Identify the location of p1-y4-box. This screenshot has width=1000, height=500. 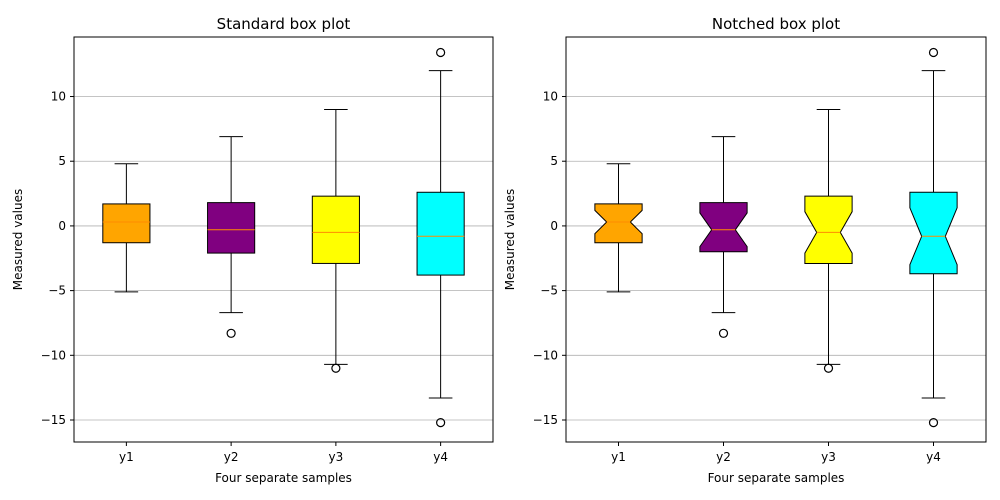
(933, 233).